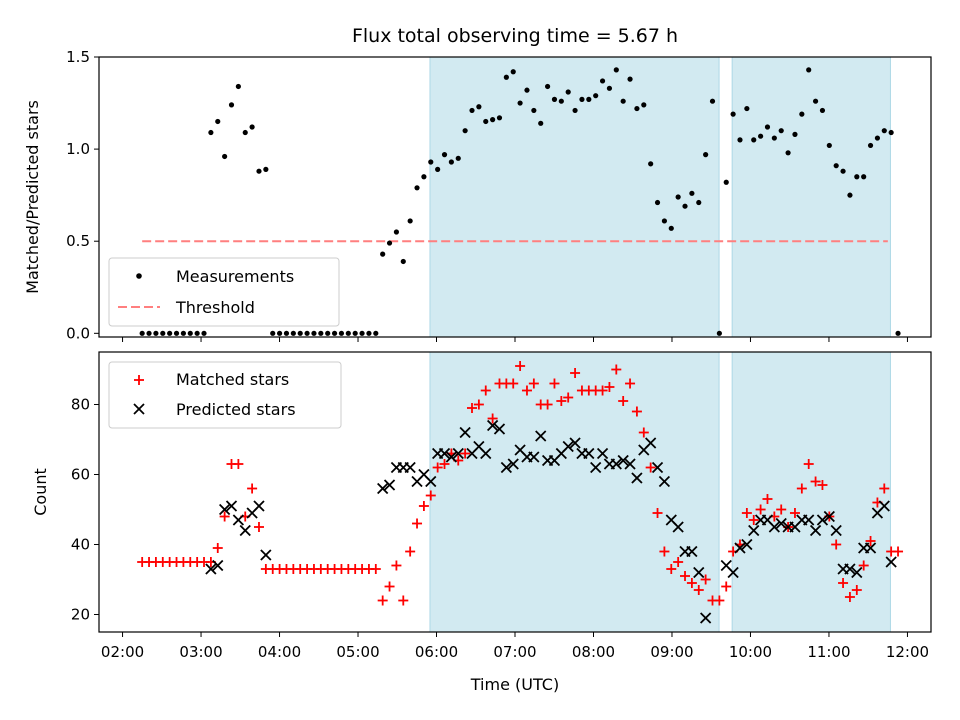  Describe the element at coordinates (811, 492) in the screenshot. I see `shaded-interval` at that location.